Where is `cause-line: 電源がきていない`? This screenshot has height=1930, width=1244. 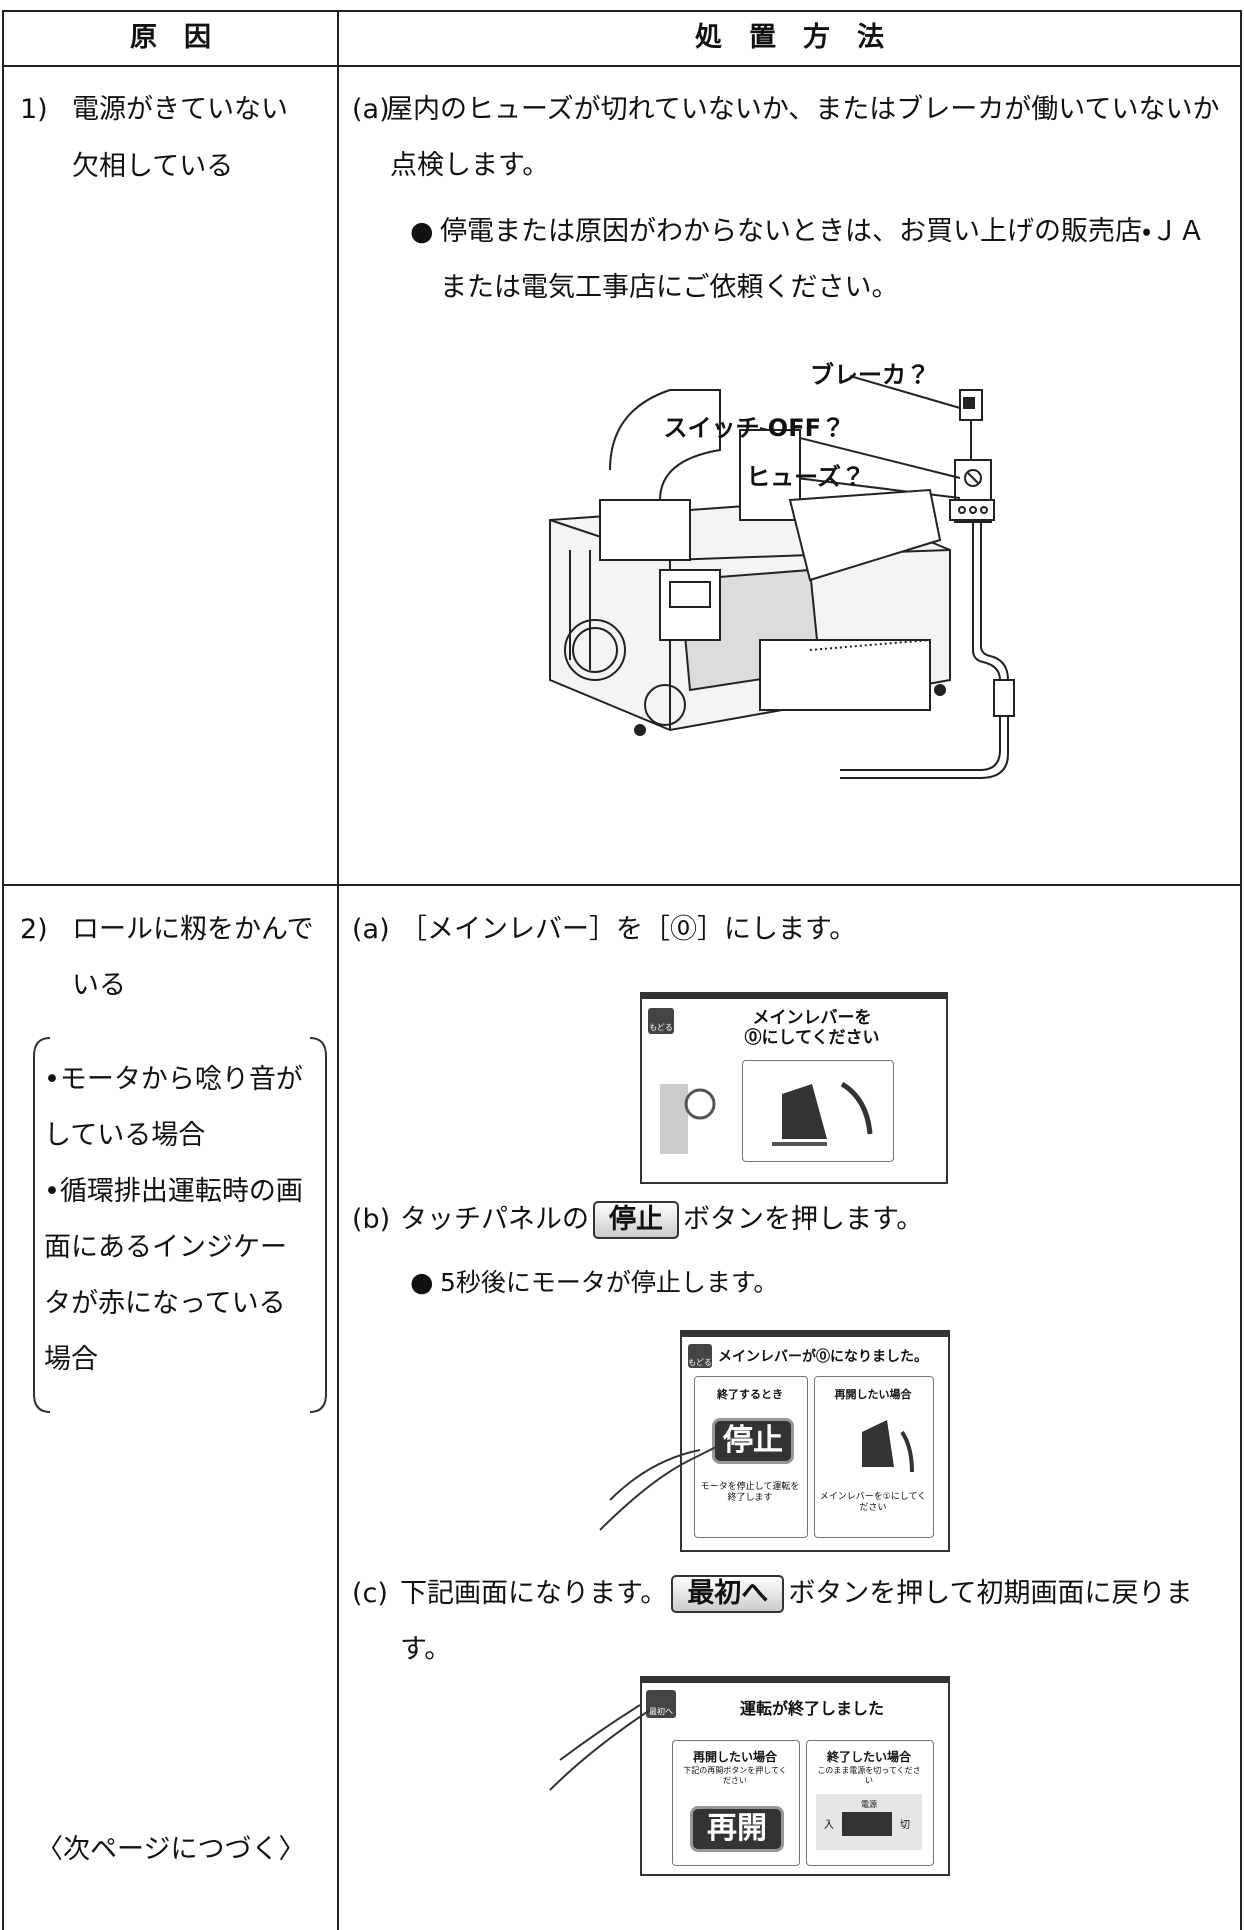
cause-line: 電源がきていない is located at coordinates (180, 109).